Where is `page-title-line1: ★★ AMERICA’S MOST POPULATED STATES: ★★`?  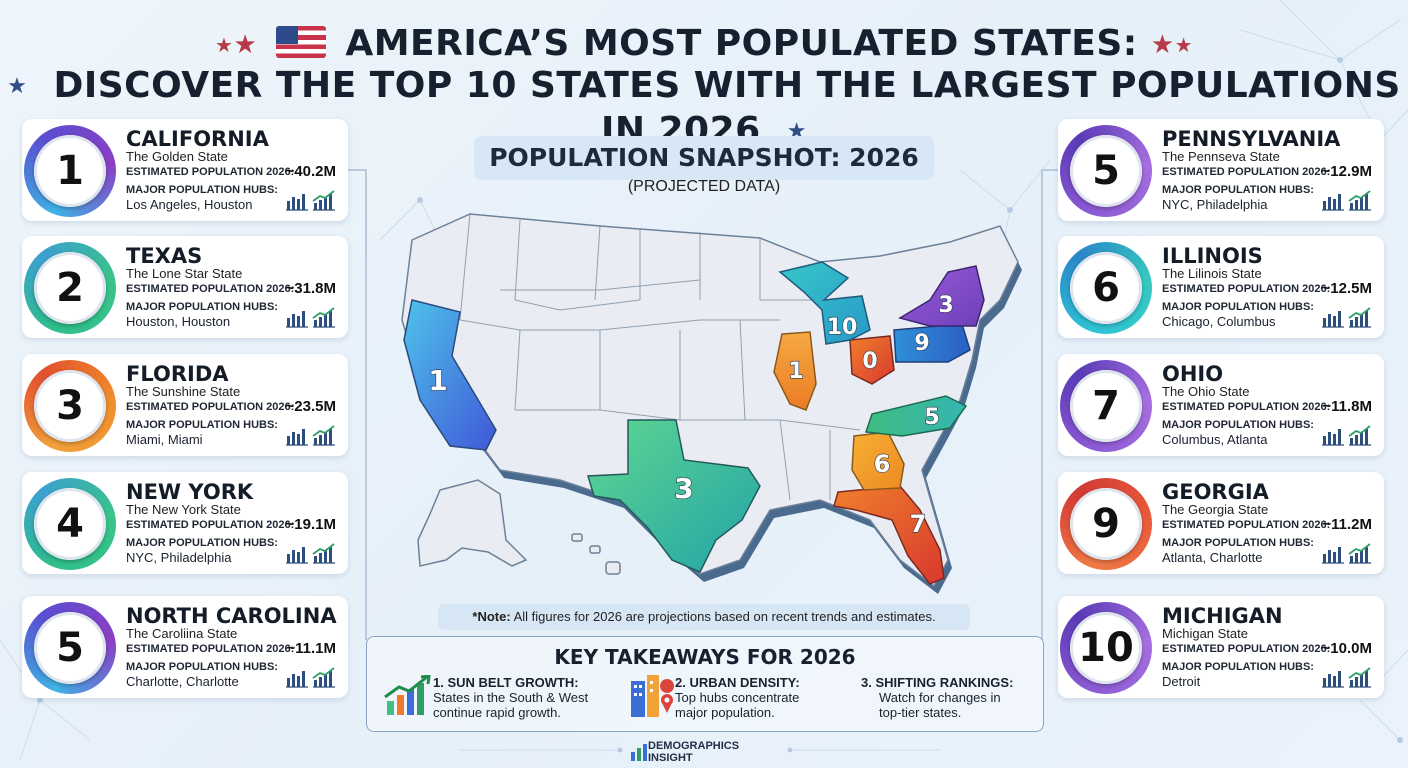
page-title-line1: ★★ AMERICA’S MOST POPULATED STATES: ★★ is located at coordinates (704, 44).